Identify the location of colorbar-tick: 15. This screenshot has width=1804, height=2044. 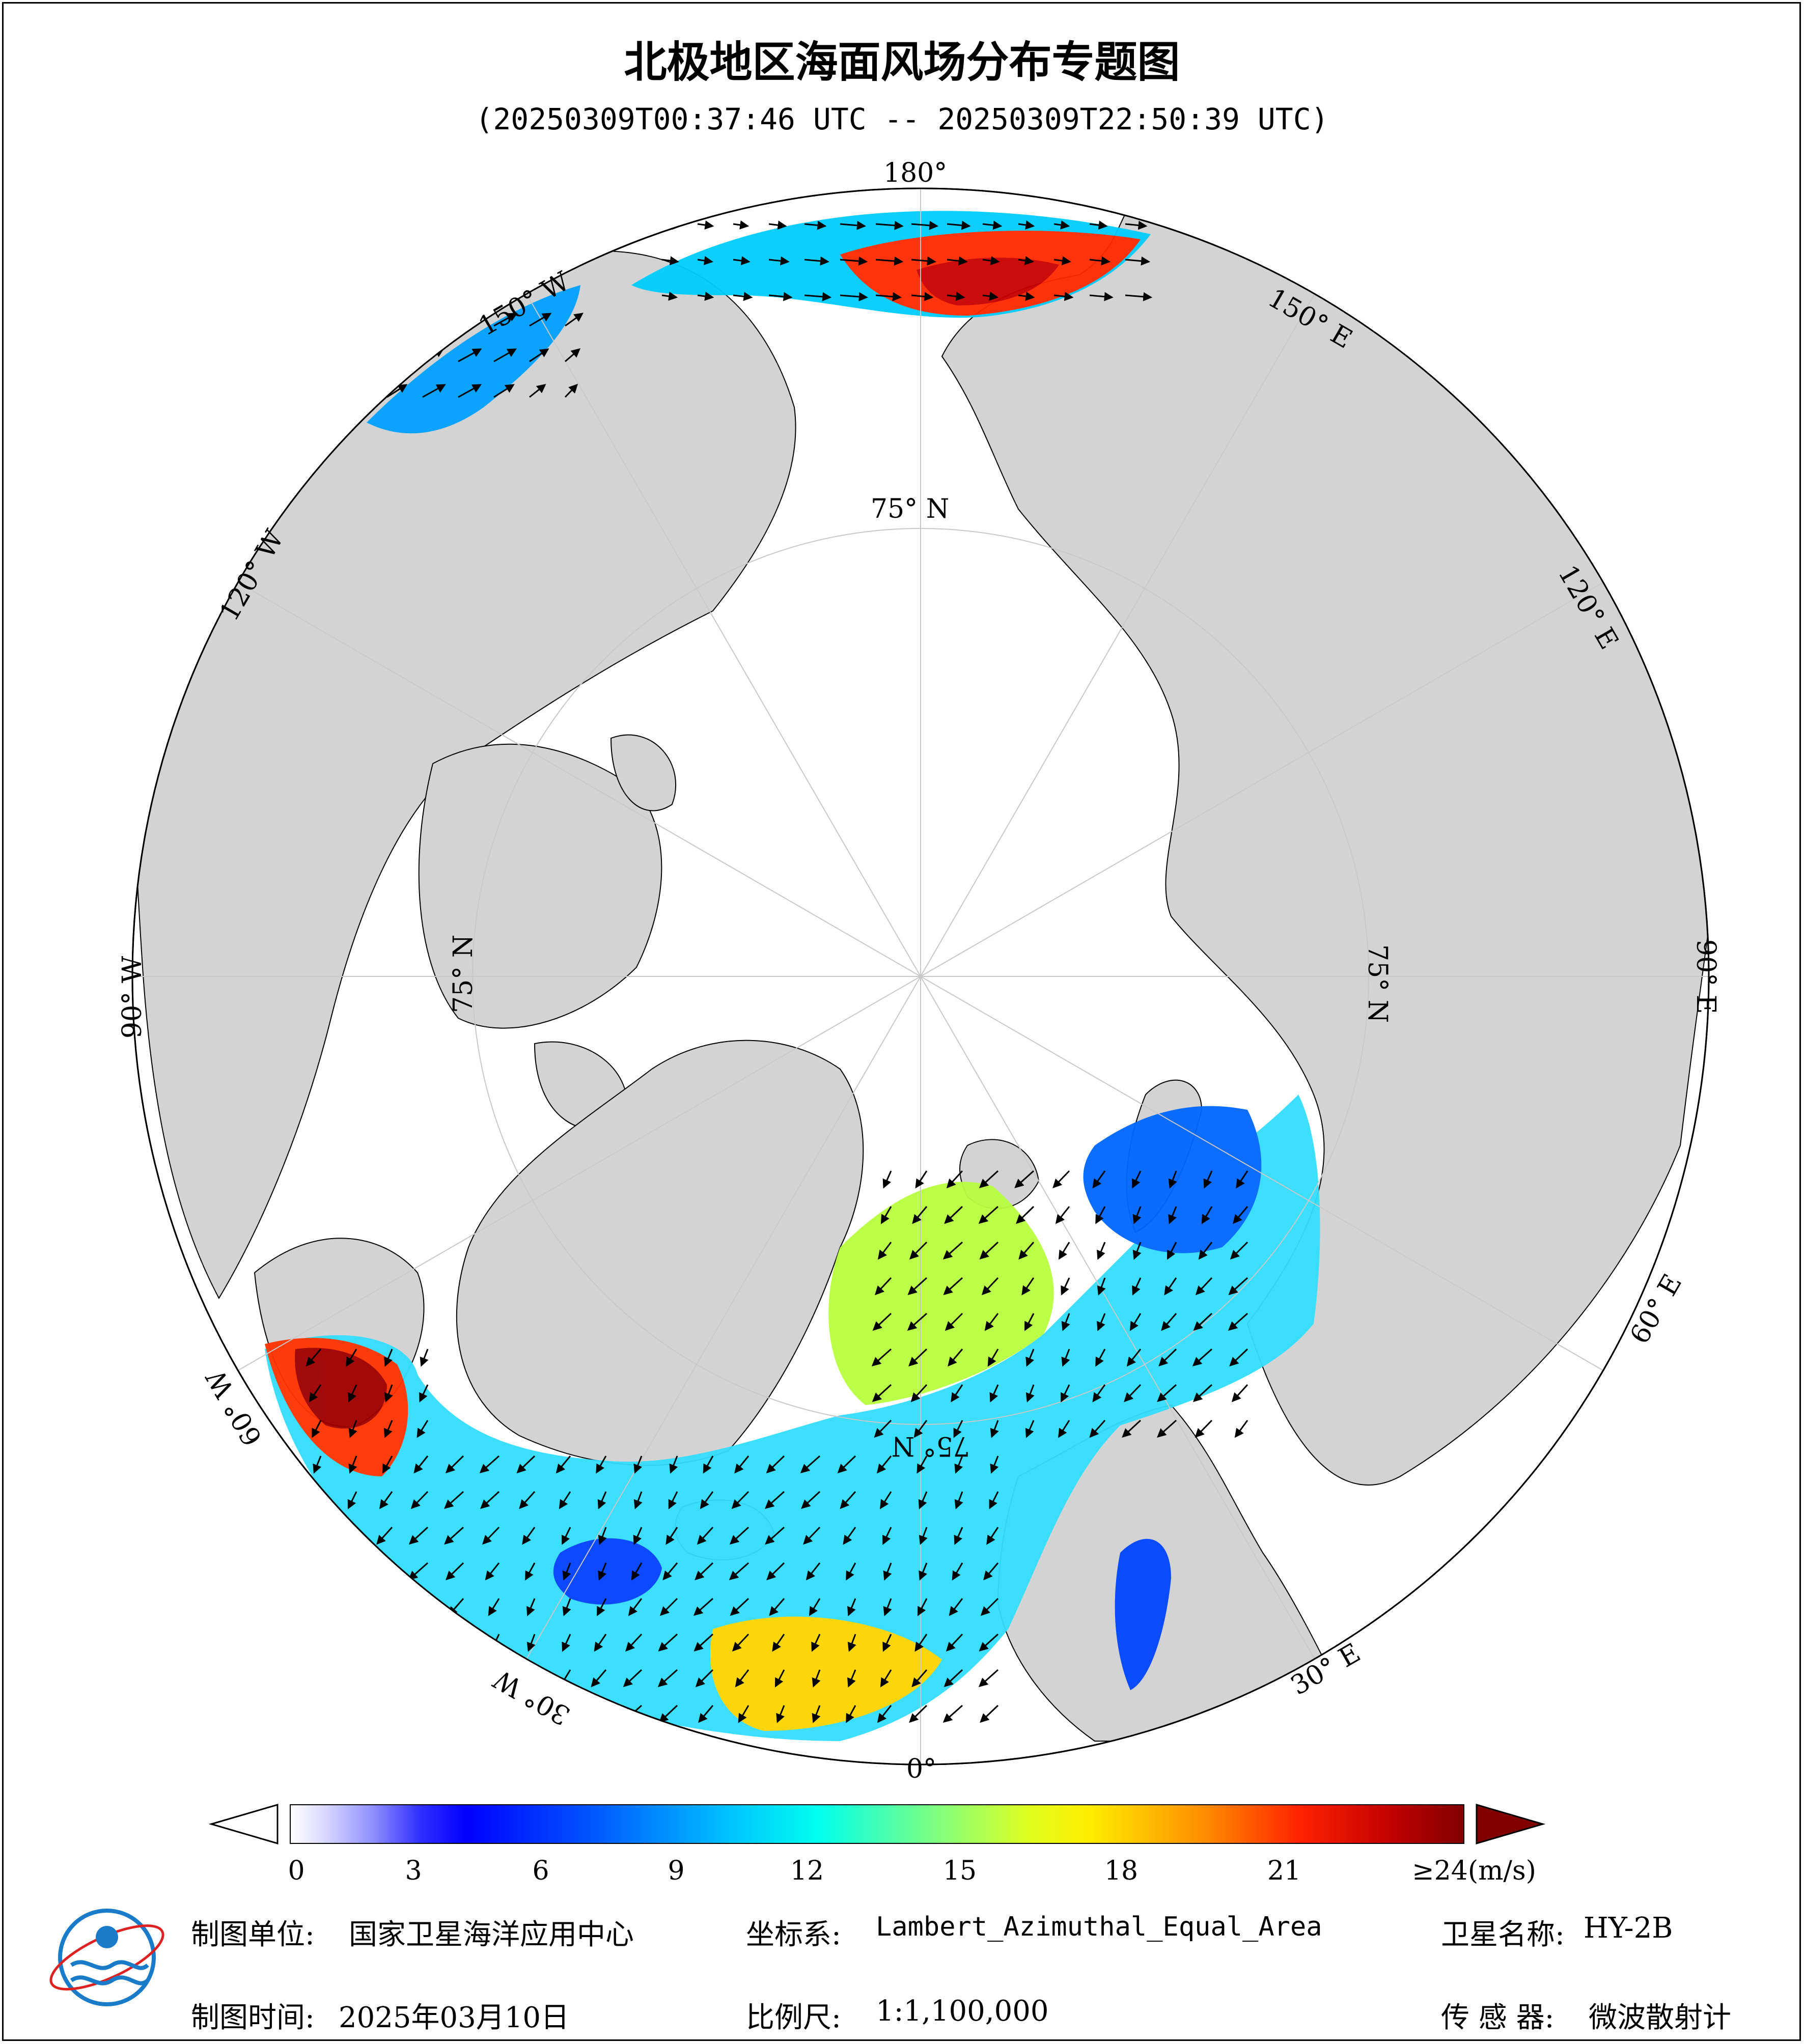
(959, 1871).